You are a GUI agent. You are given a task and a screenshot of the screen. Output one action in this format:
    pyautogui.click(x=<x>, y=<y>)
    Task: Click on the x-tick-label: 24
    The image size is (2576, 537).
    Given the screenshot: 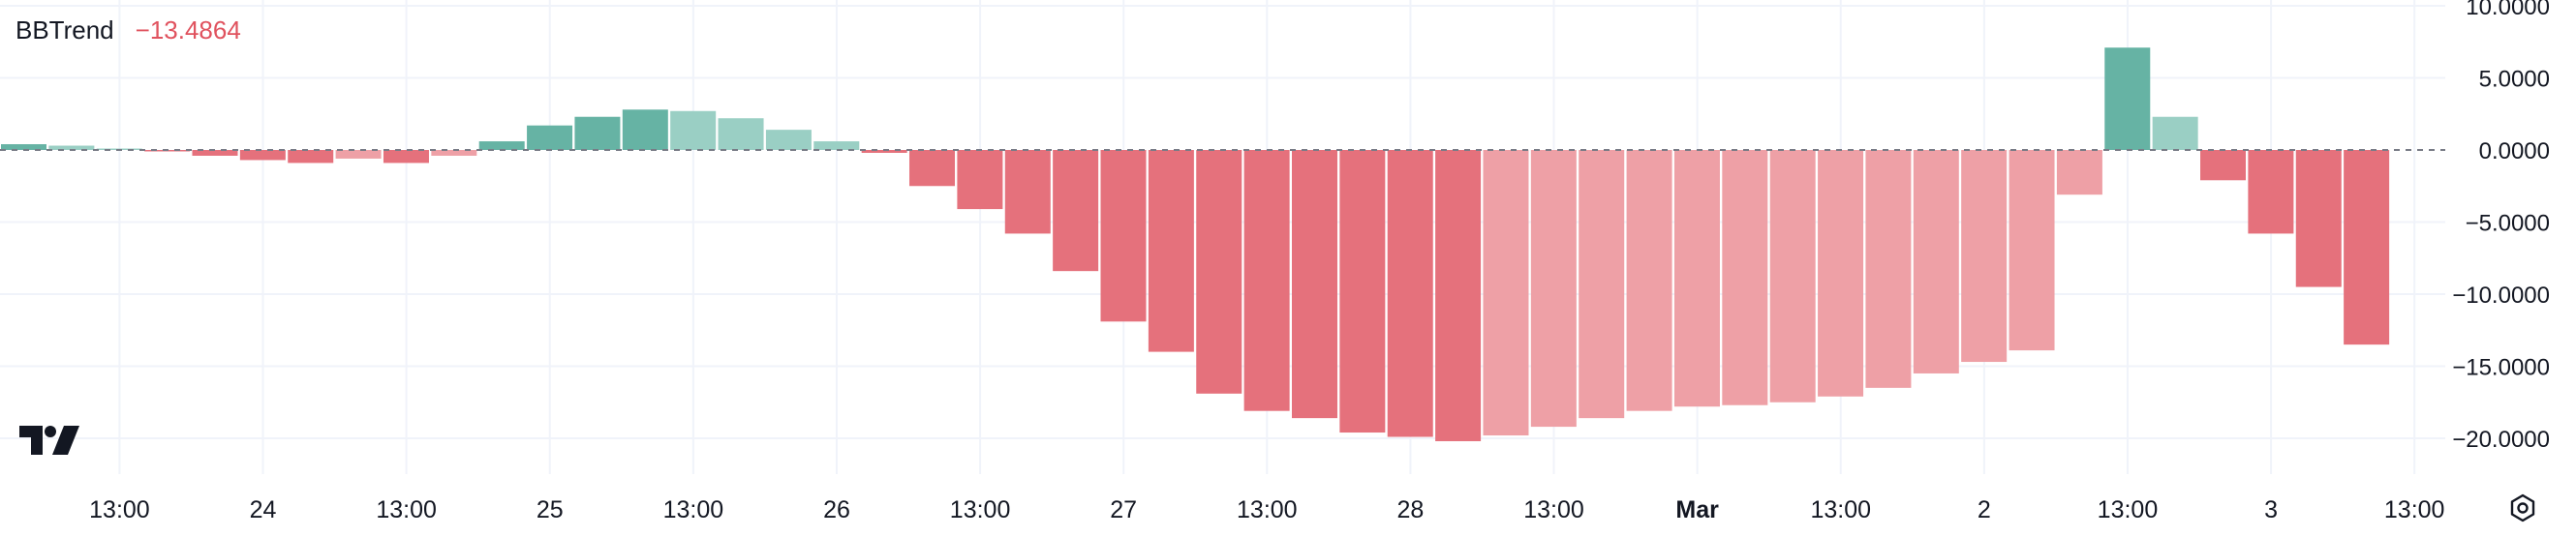 What is the action you would take?
    pyautogui.click(x=263, y=510)
    